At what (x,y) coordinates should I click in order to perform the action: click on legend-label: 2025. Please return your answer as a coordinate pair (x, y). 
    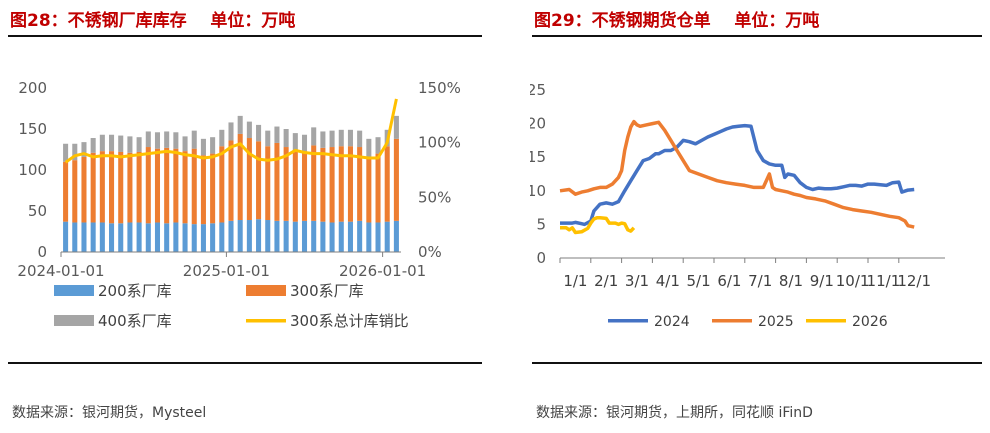
    Looking at the image, I should click on (776, 322).